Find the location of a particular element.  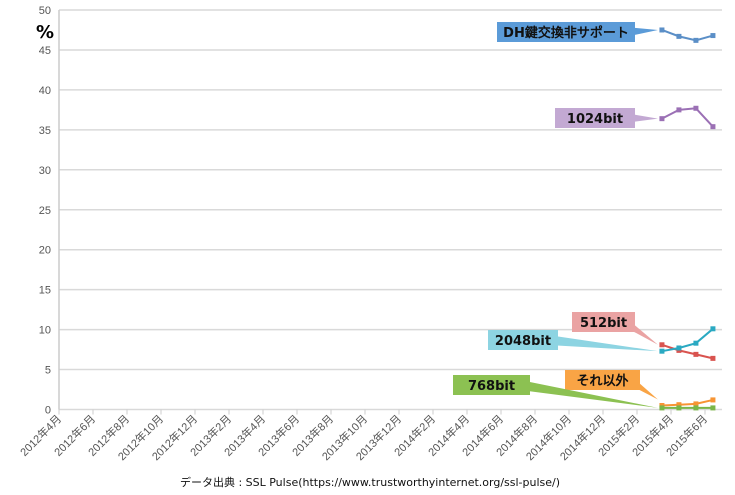

y-tick-label: 5 is located at coordinates (48, 371).